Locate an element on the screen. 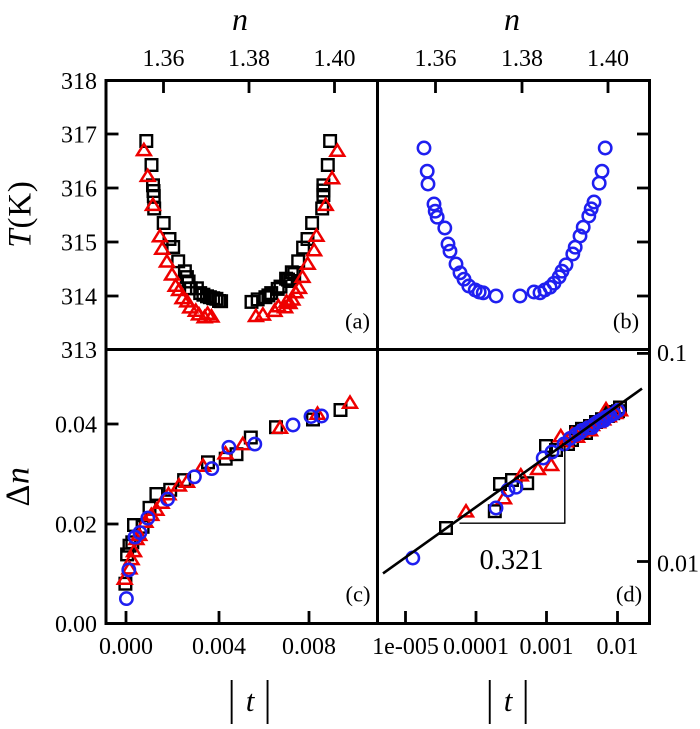  svg-text: 0.02 is located at coordinates (76, 526).